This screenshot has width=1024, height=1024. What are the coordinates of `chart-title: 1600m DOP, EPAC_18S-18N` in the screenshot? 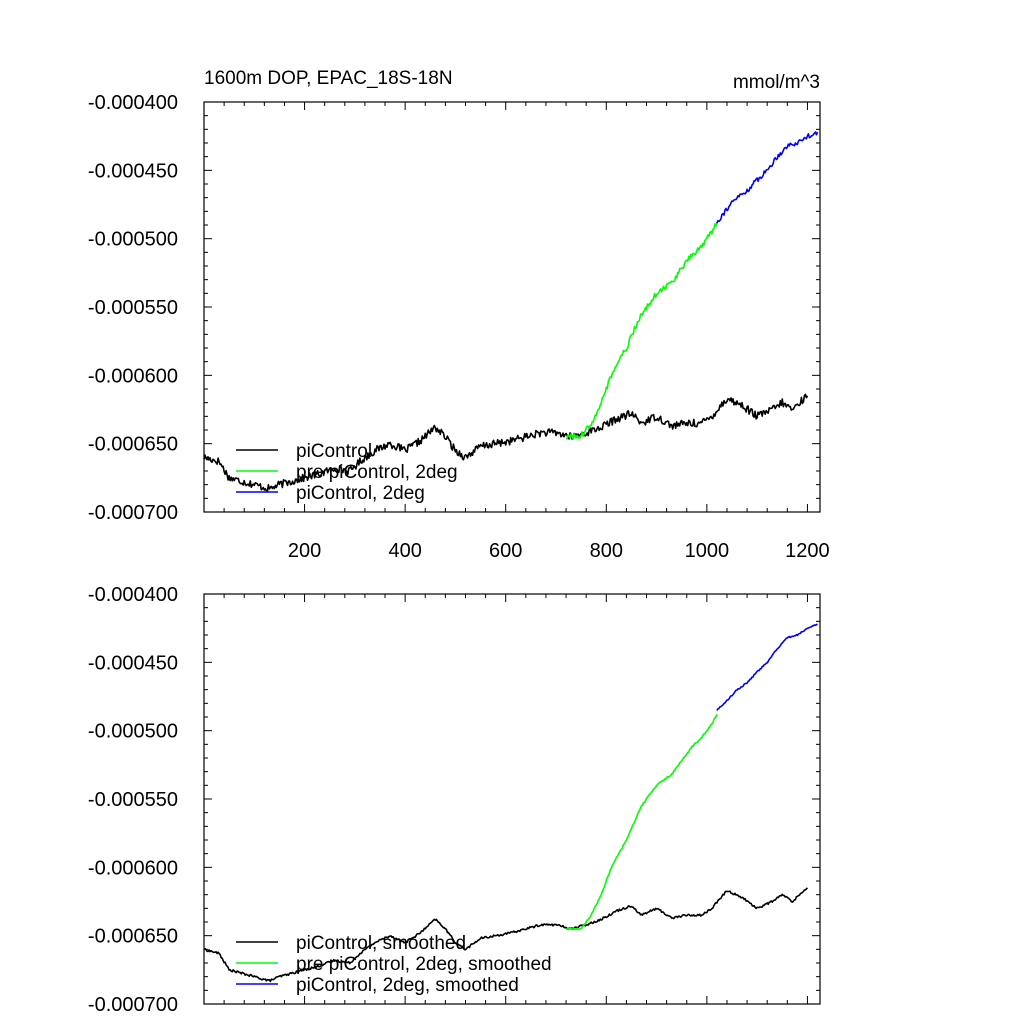 It's located at (328, 78).